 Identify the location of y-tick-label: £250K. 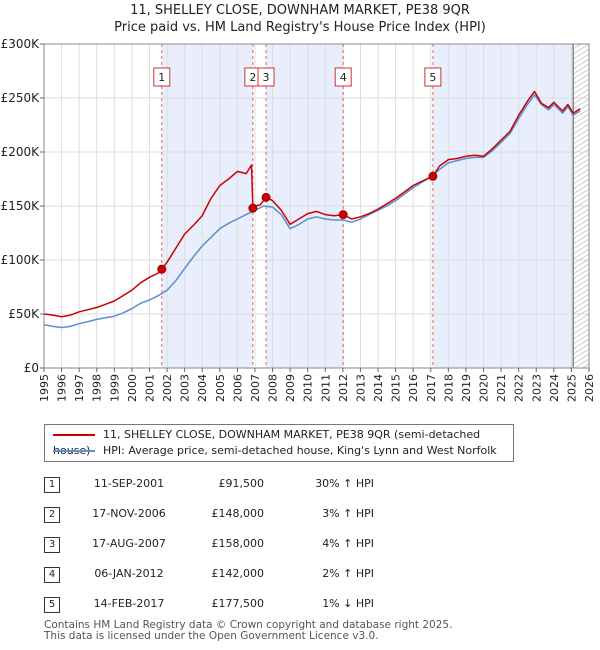
(21, 98).